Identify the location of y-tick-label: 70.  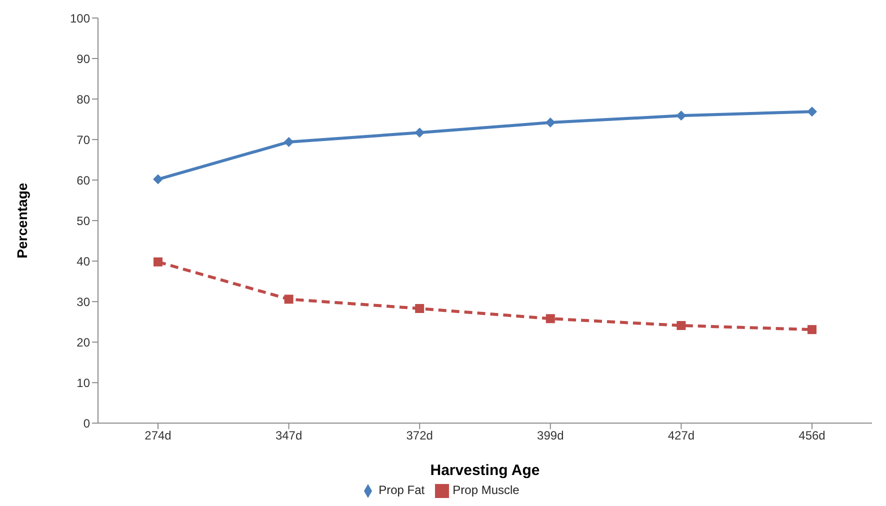
(83, 139).